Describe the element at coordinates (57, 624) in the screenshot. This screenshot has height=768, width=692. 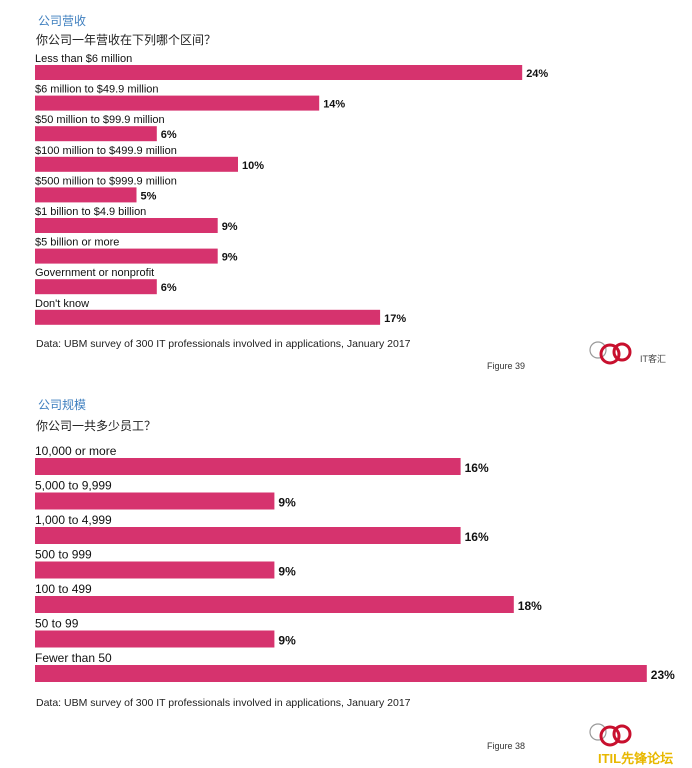
I see `category-label: 50 to 99` at that location.